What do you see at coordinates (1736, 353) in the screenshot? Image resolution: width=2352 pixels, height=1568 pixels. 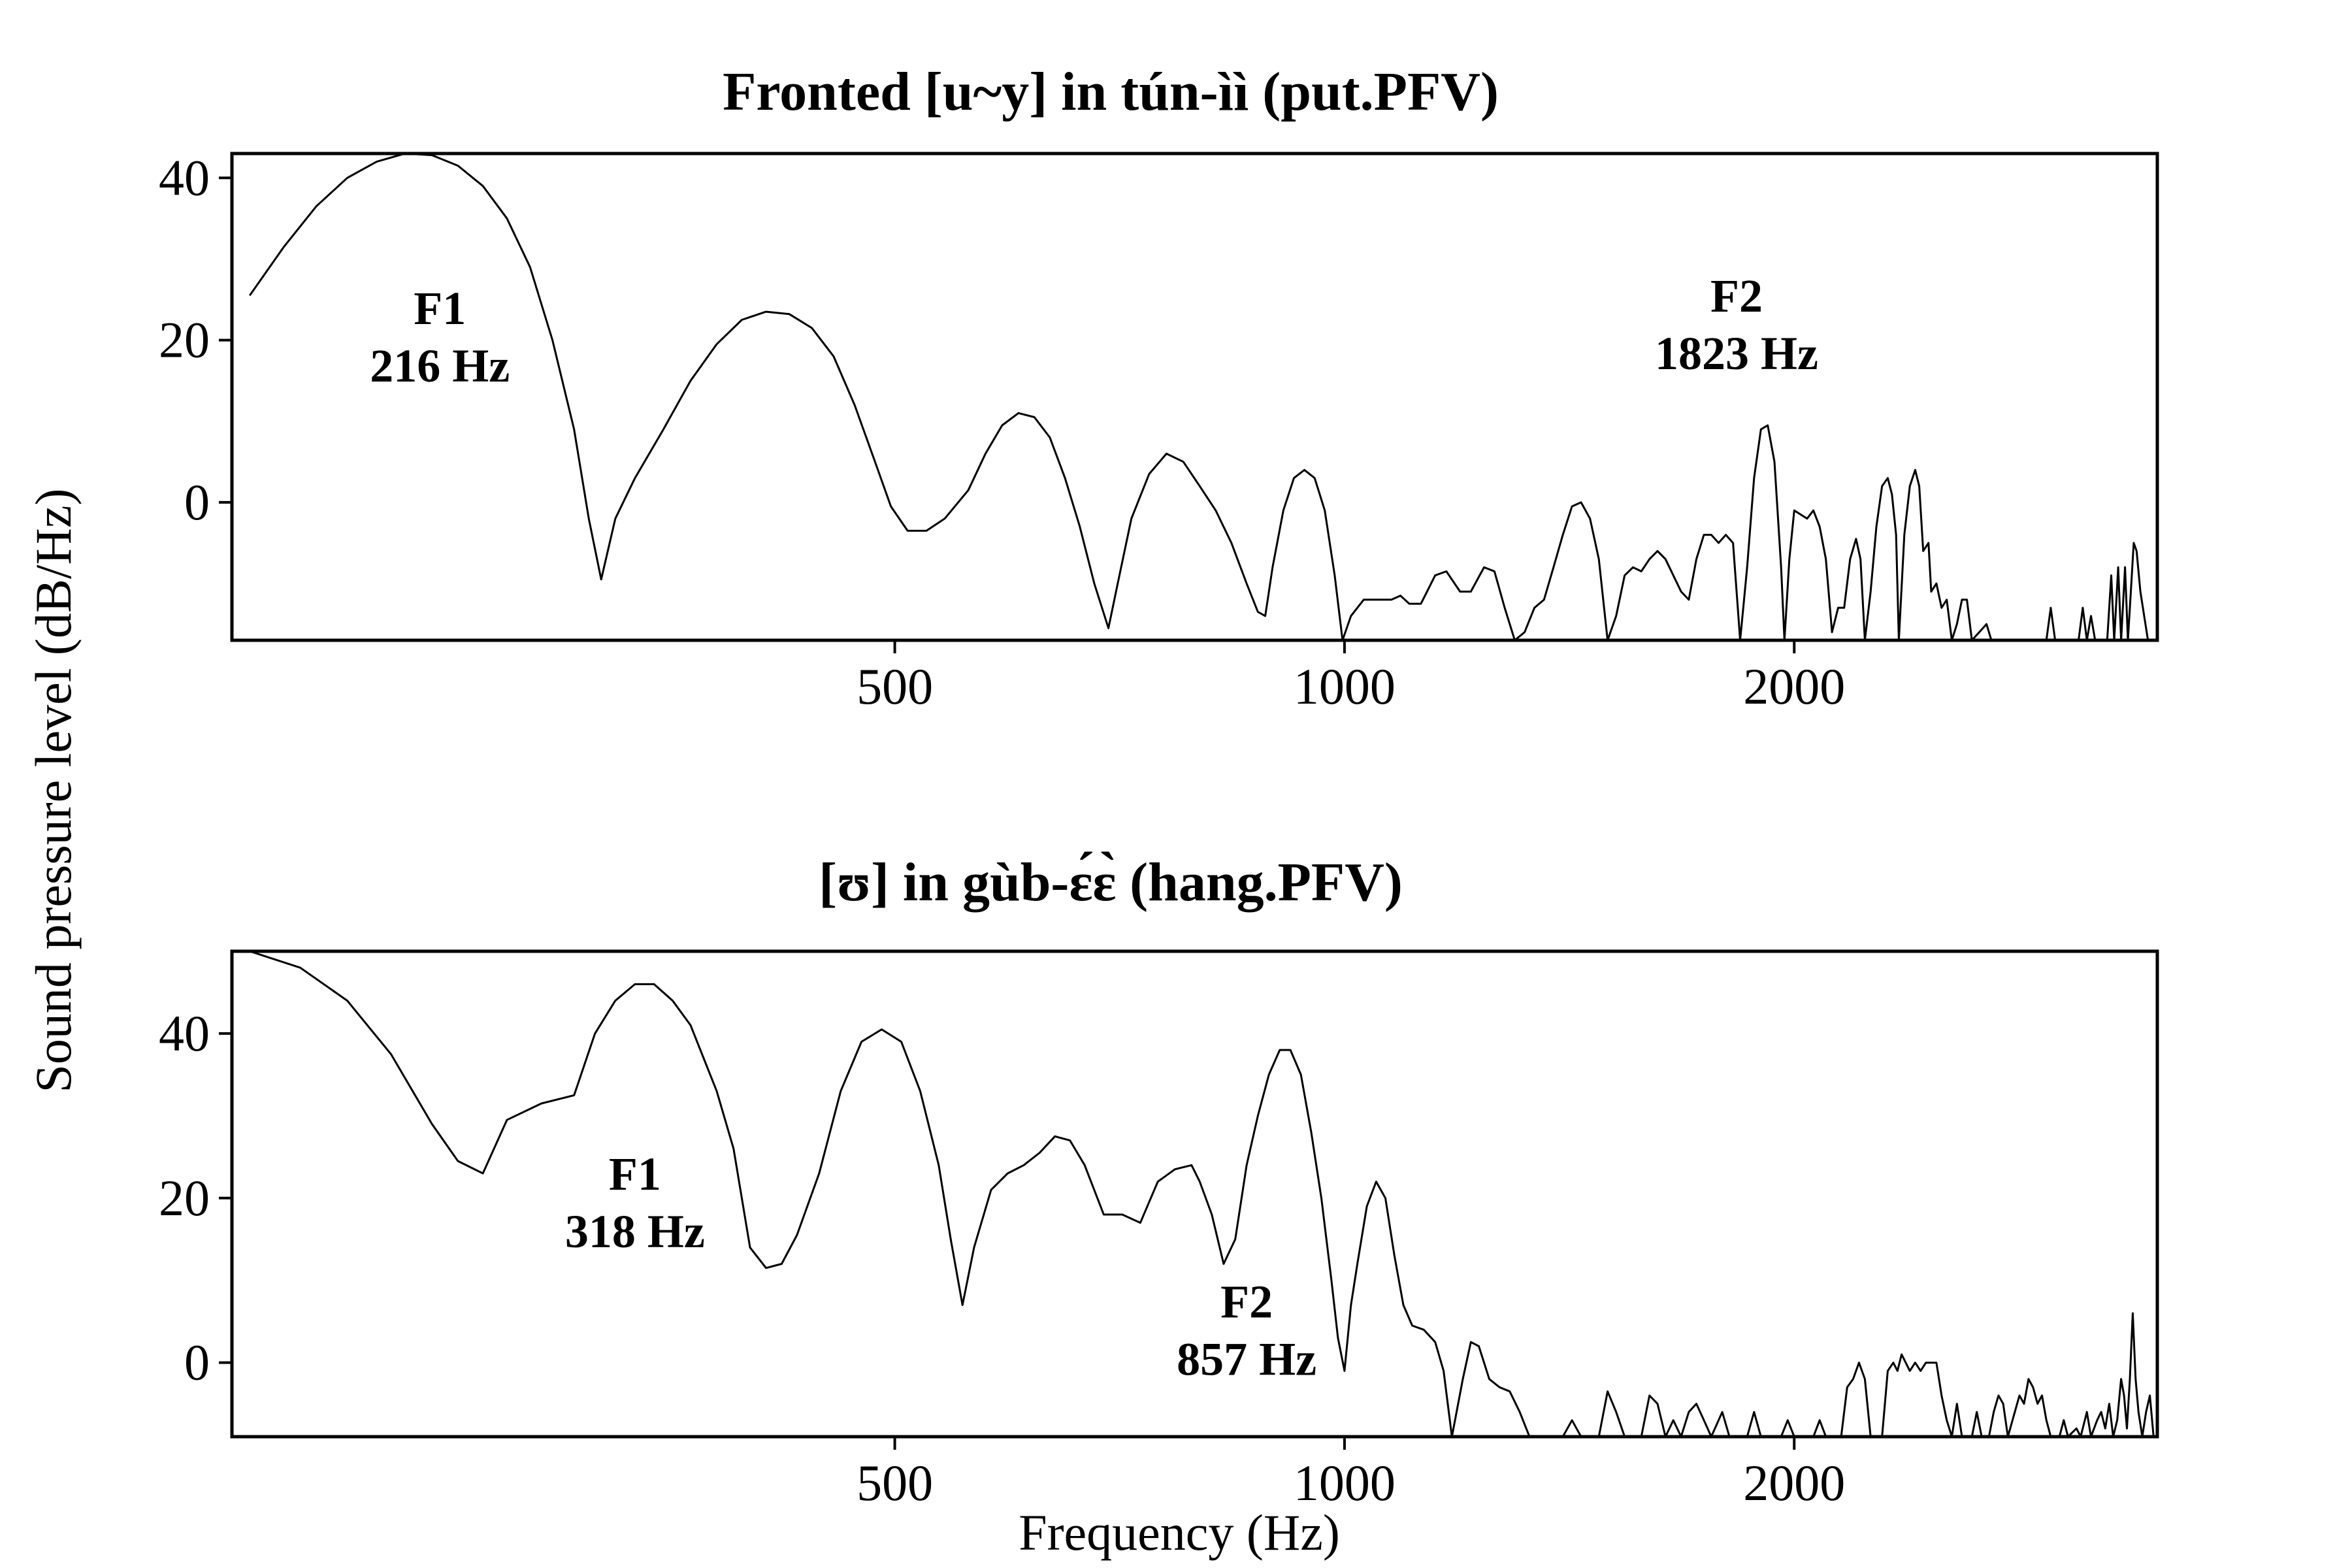 I see `formant-value: 1823 Hz` at bounding box center [1736, 353].